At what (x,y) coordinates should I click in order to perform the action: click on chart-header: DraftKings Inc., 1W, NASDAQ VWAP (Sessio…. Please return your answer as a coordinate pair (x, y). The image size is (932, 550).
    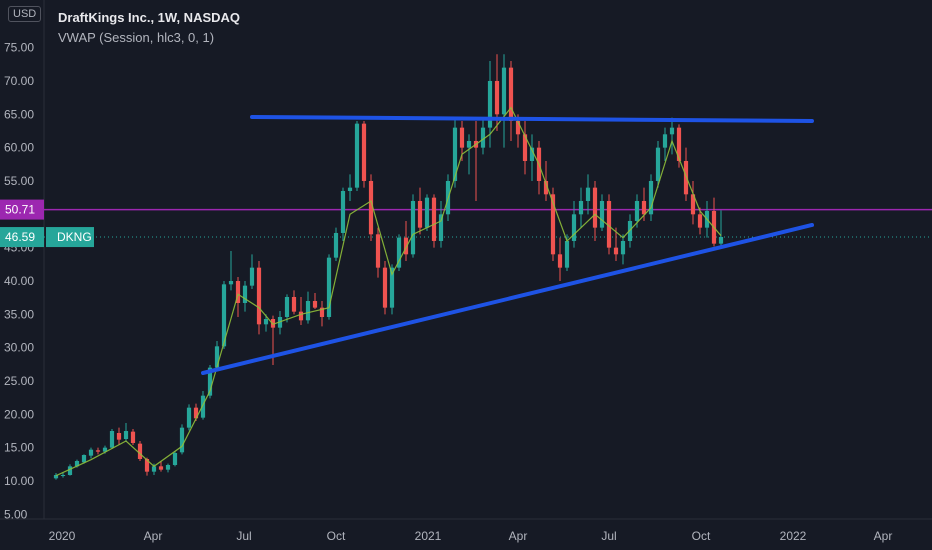
    Looking at the image, I should click on (149, 28).